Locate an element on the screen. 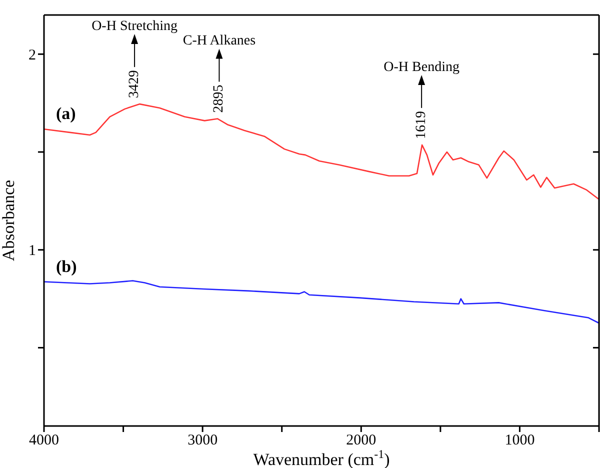 Image resolution: width=600 pixels, height=468 pixels. x-tick-label: 3000 is located at coordinates (203, 440).